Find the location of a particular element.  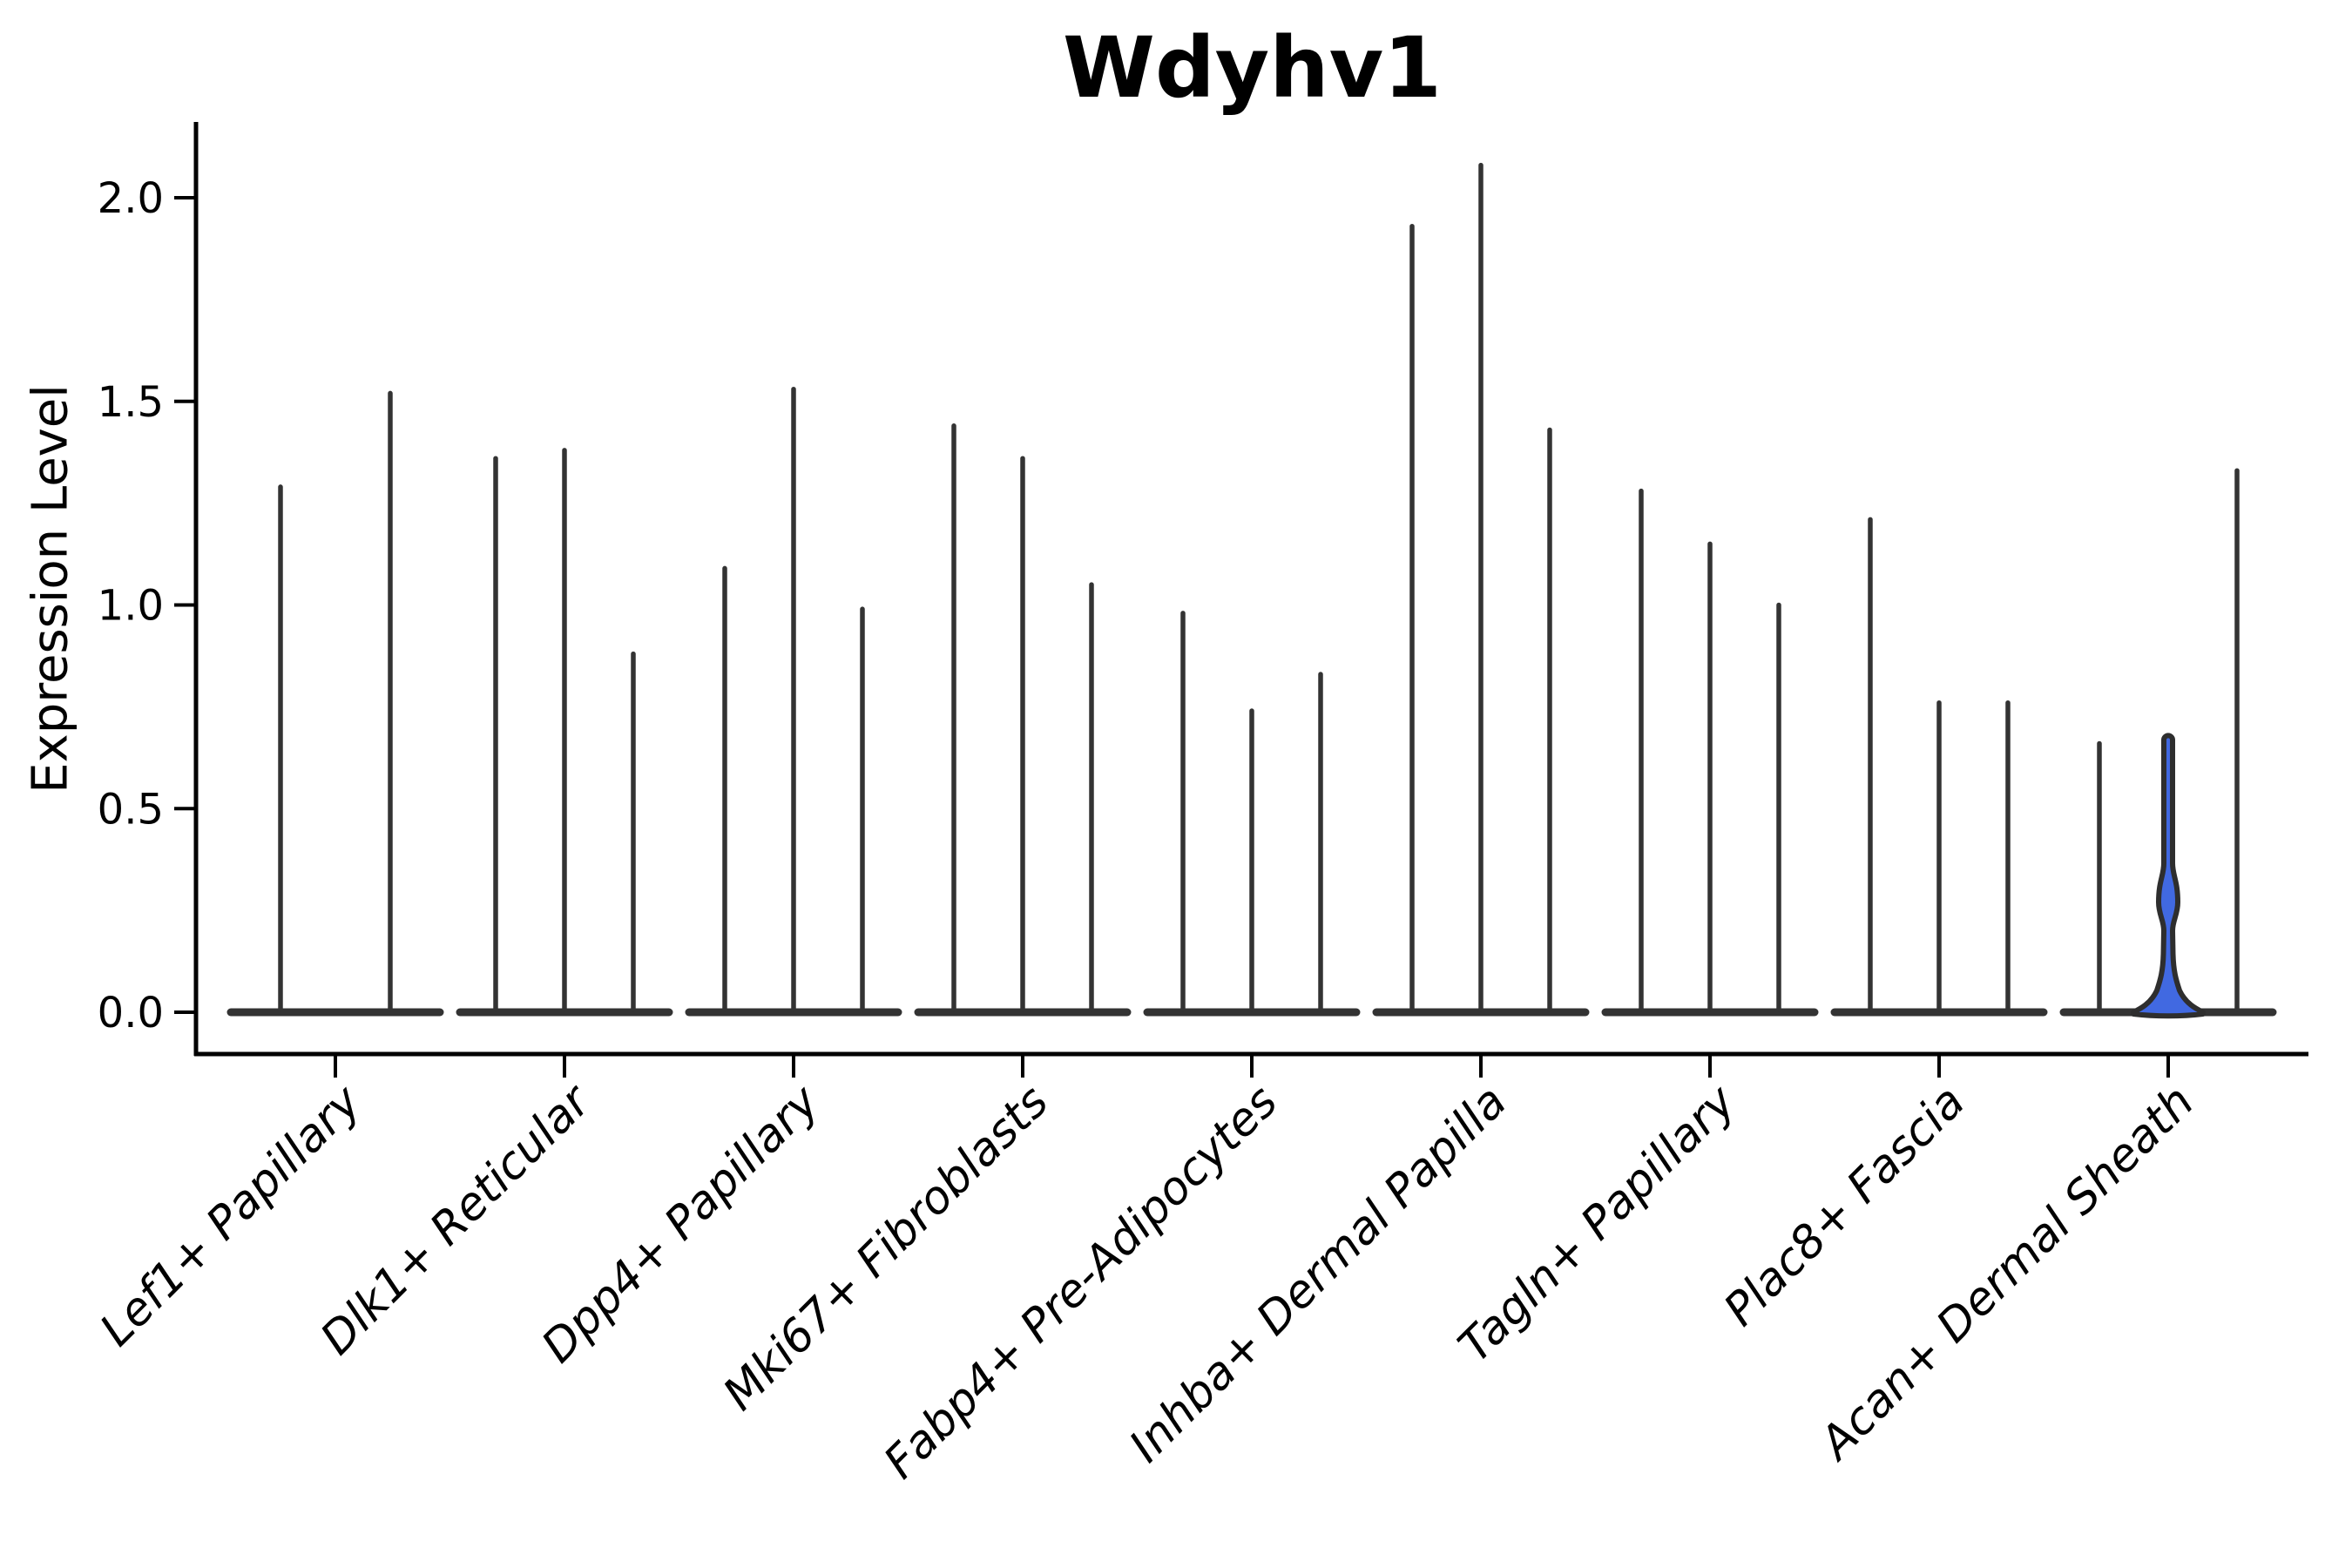

chart-title: Wdyhv1 is located at coordinates (1252, 68).